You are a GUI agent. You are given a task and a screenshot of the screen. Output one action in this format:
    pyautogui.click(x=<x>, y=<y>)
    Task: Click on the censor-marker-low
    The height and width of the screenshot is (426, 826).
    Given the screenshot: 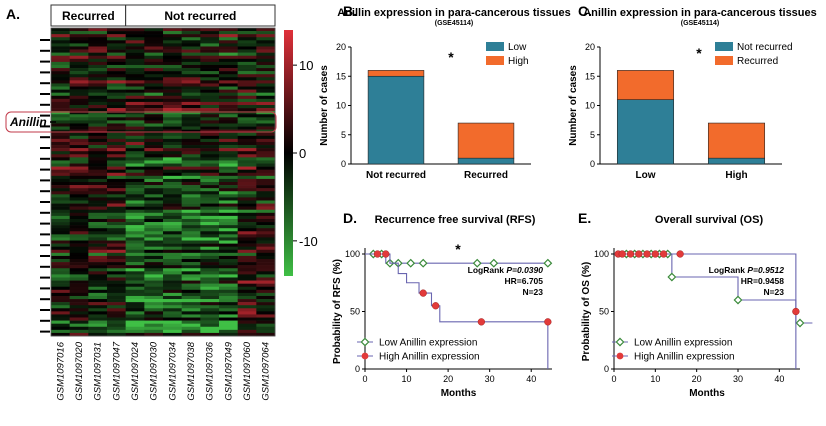 What is the action you would take?
    pyautogui.click(x=423, y=263)
    